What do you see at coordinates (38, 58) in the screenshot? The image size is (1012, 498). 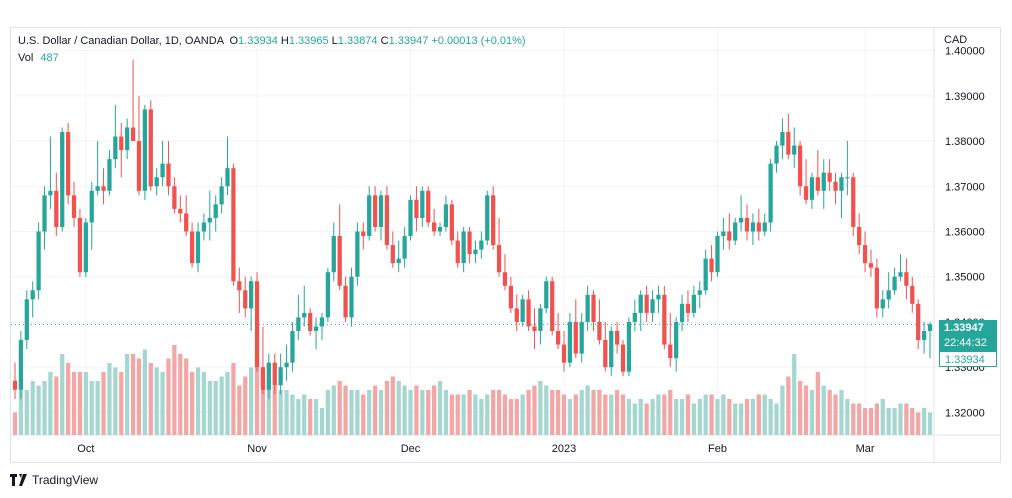 I see `volume-legend: Vol 487` at bounding box center [38, 58].